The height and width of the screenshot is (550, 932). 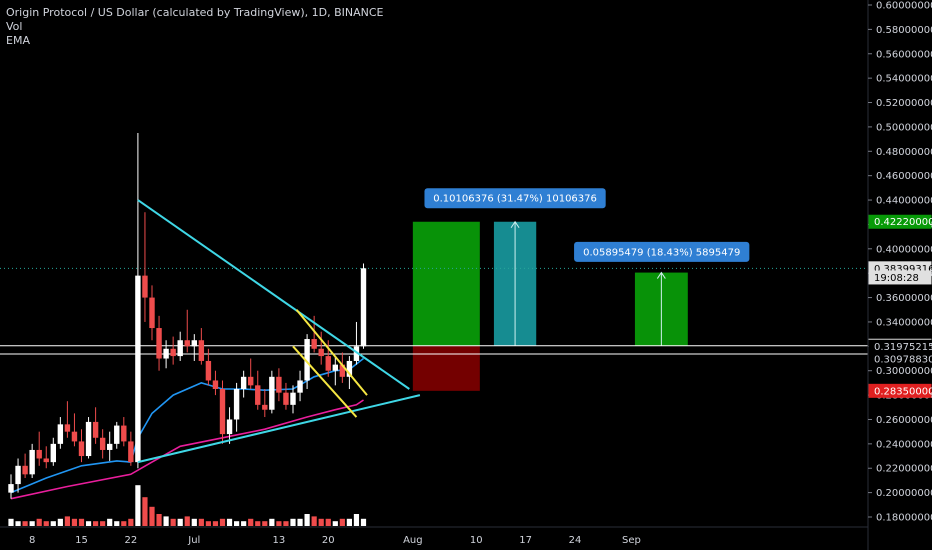 What do you see at coordinates (14, 26) in the screenshot?
I see `volume-indicator-label: Vol` at bounding box center [14, 26].